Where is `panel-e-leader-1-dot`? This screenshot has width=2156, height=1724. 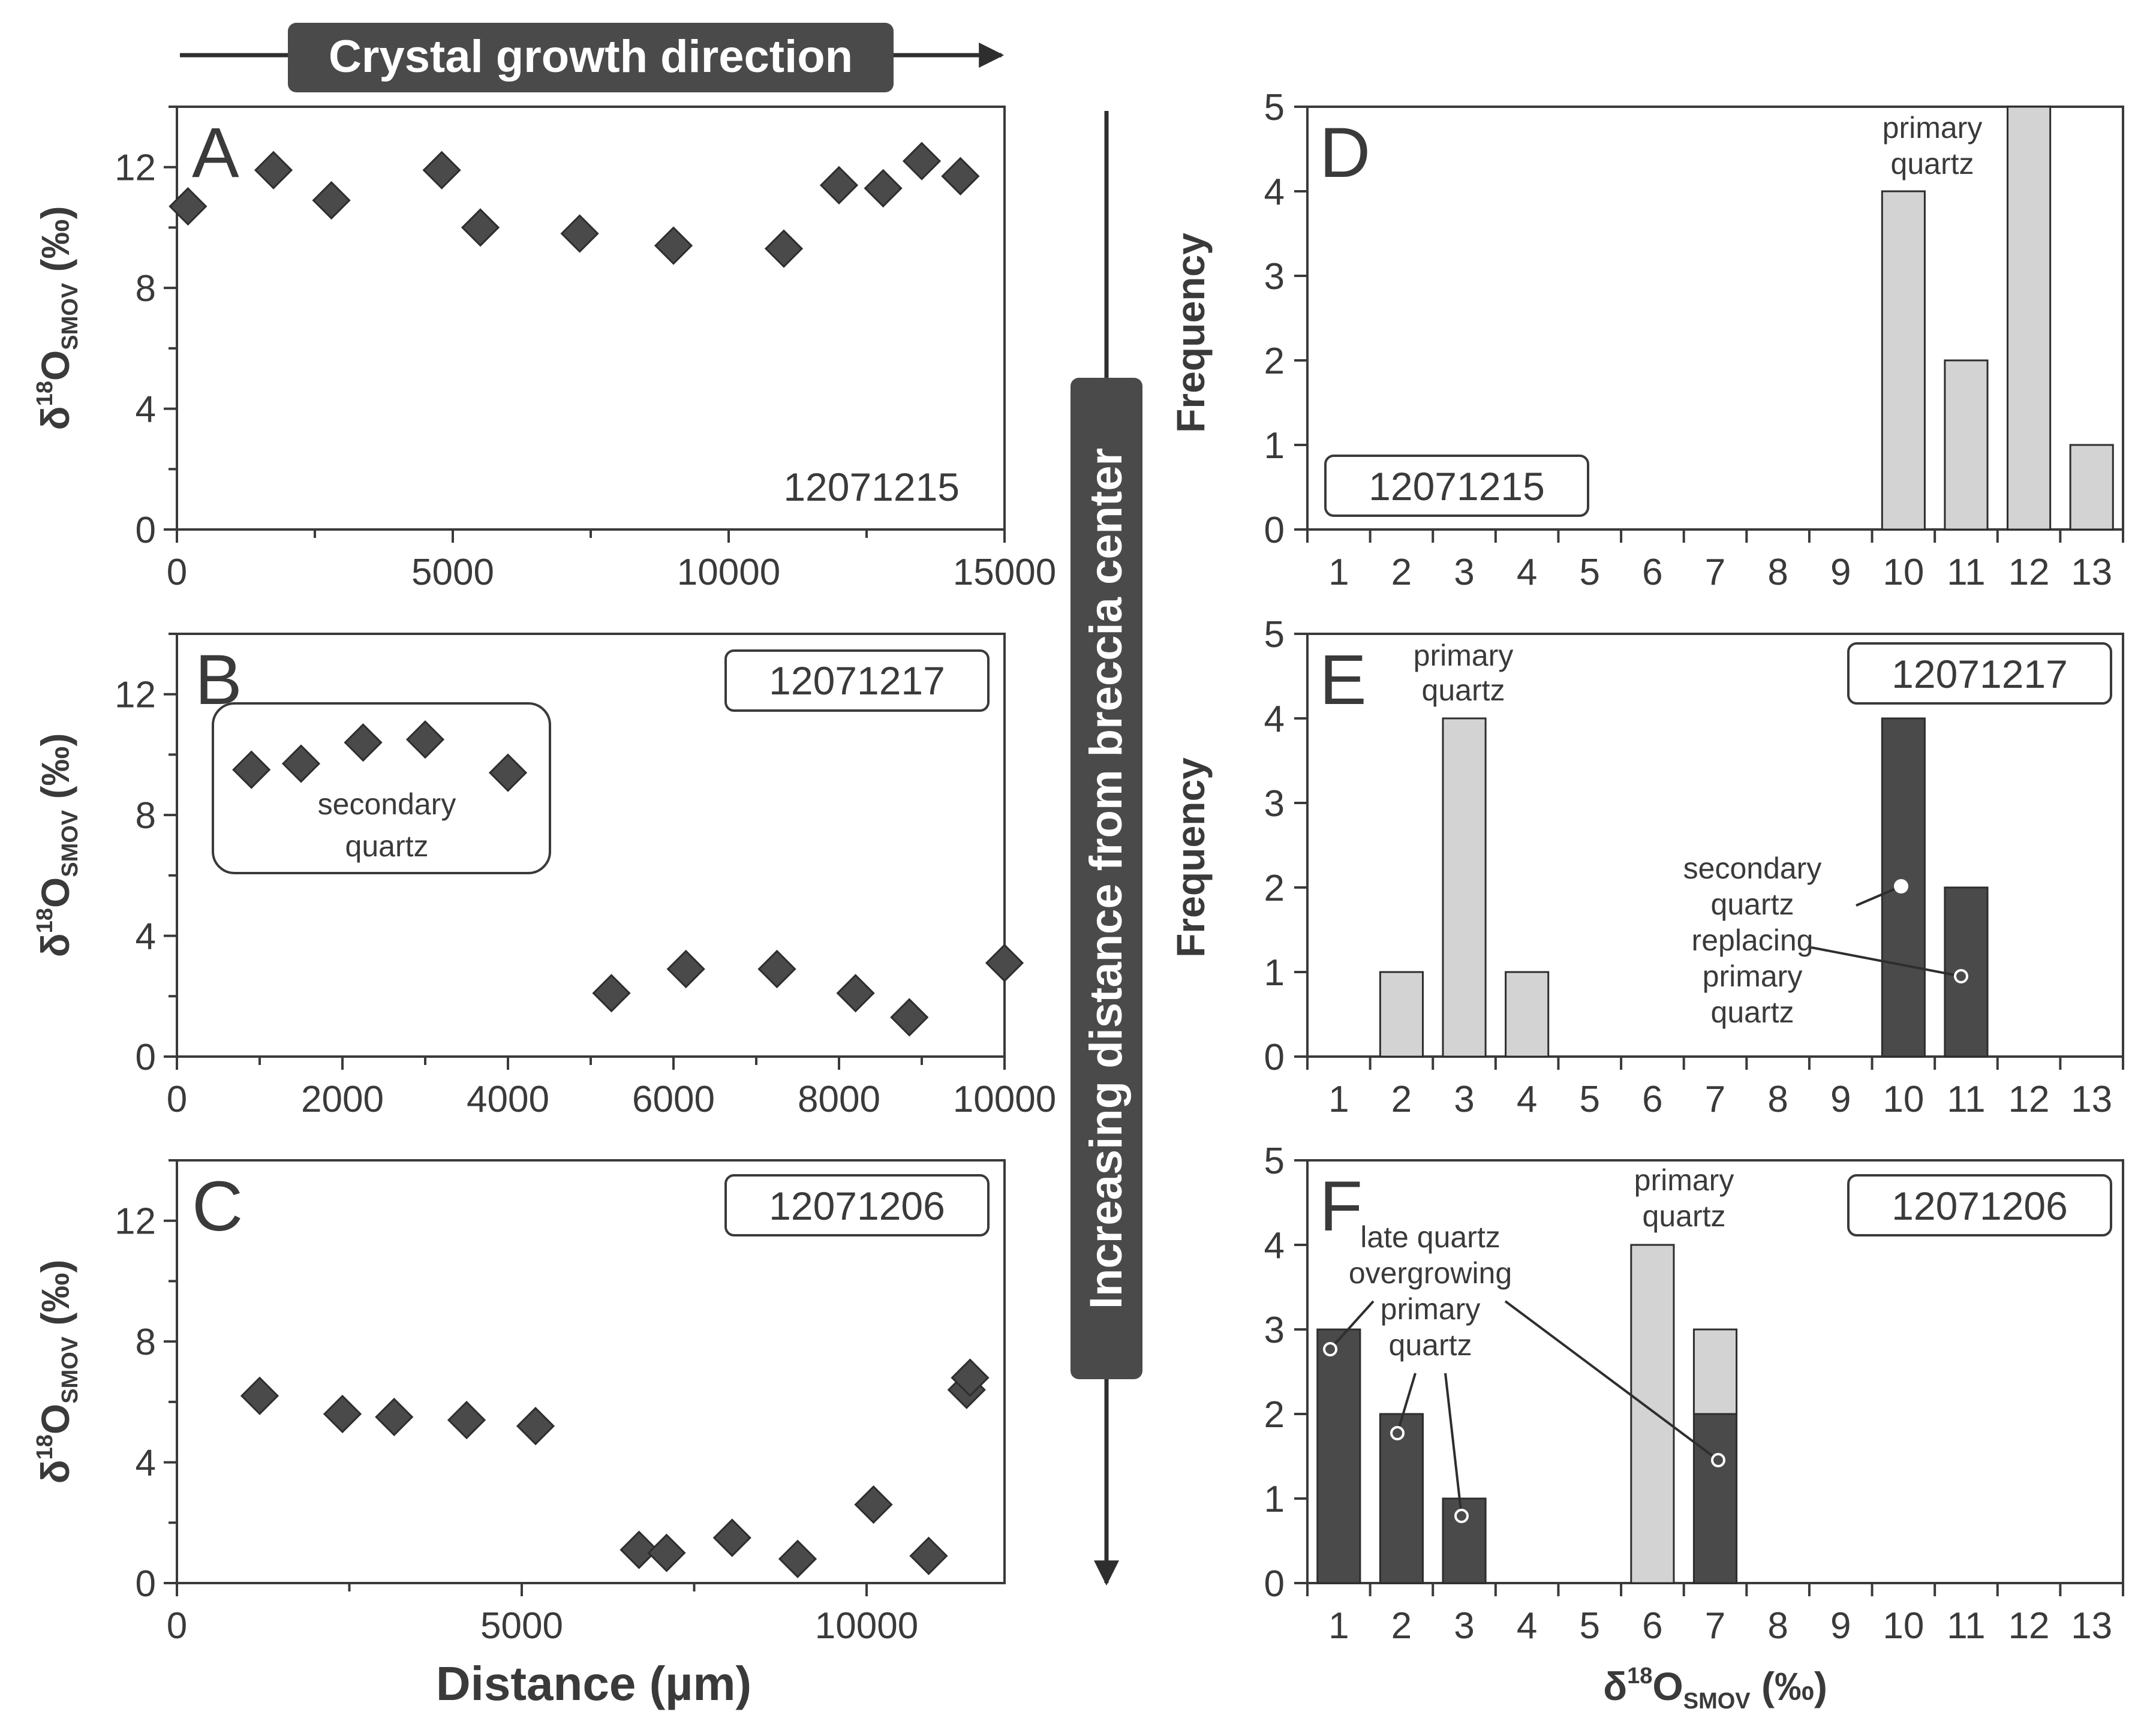 panel-e-leader-1-dot is located at coordinates (1901, 886).